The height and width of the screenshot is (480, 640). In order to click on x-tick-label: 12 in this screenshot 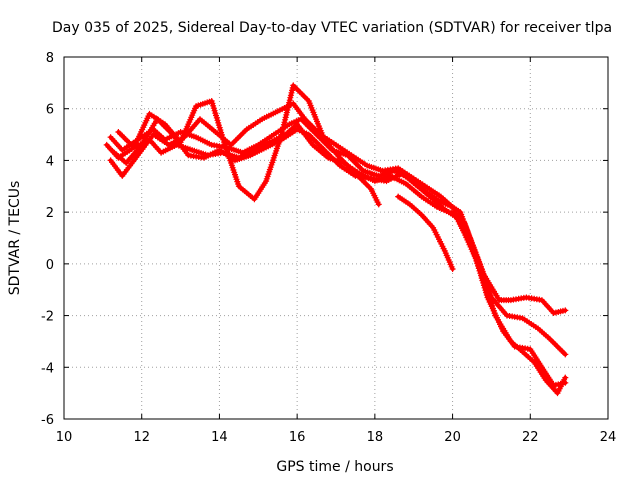, I will do `click(141, 437)`.